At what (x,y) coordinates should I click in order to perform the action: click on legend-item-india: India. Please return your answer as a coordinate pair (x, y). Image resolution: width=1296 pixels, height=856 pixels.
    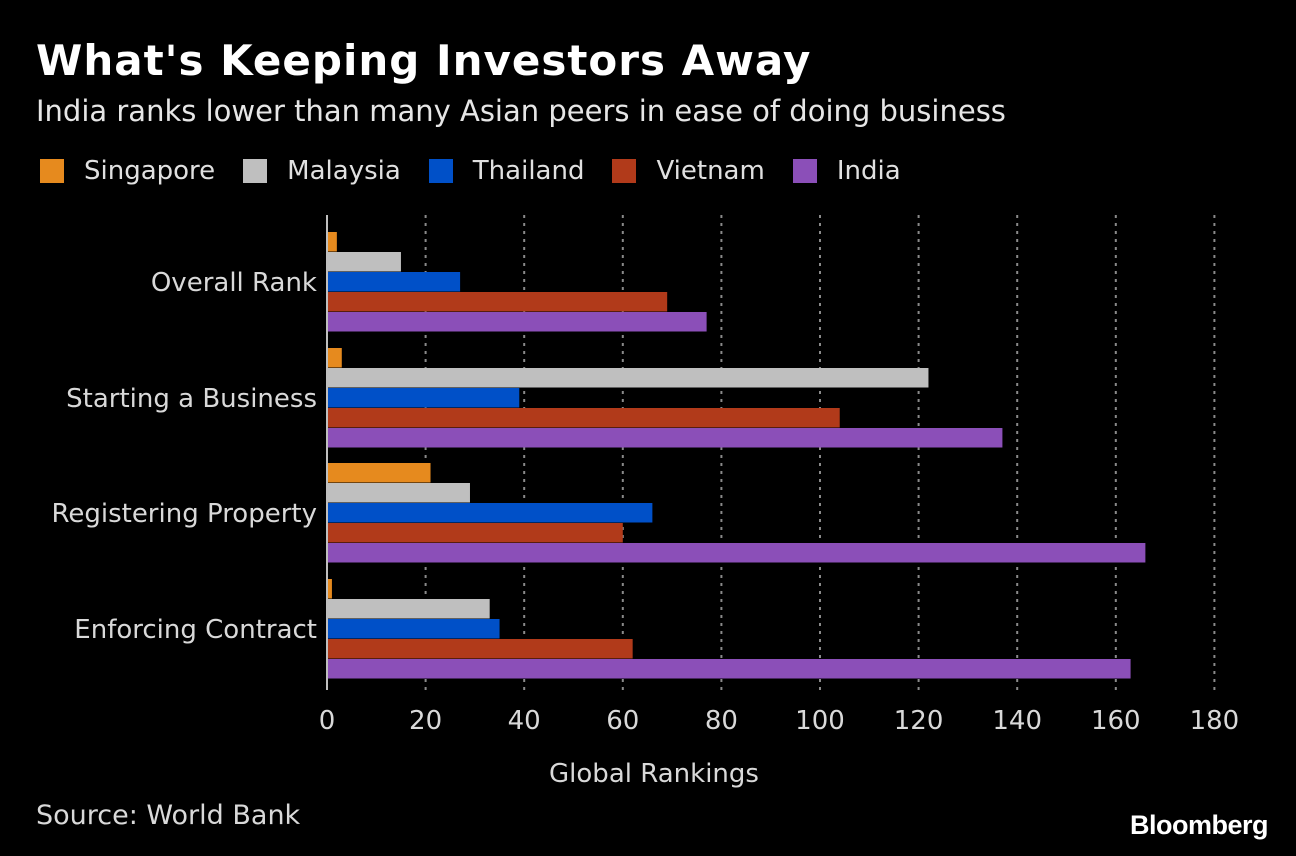
    Looking at the image, I should click on (846, 171).